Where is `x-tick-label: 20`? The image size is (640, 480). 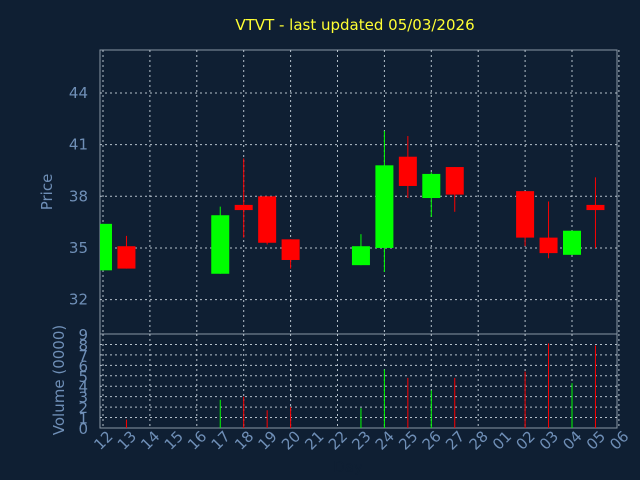
x-tick-label: 20 is located at coordinates (291, 440).